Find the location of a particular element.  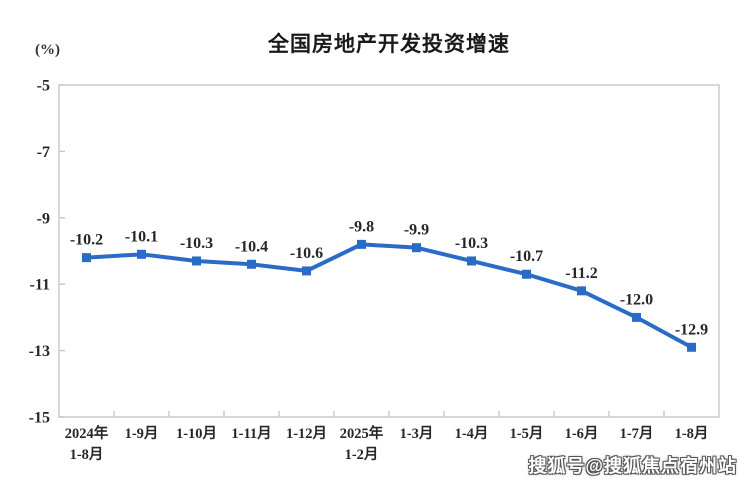

data-point-label: -11.2 is located at coordinates (581, 273).